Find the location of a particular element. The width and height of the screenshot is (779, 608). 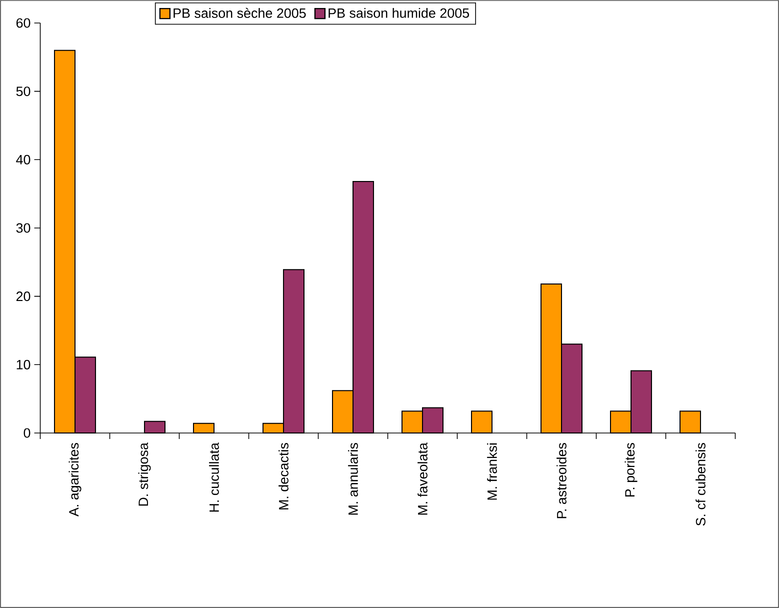

x-tick-label: H. cucullata is located at coordinates (214, 477).